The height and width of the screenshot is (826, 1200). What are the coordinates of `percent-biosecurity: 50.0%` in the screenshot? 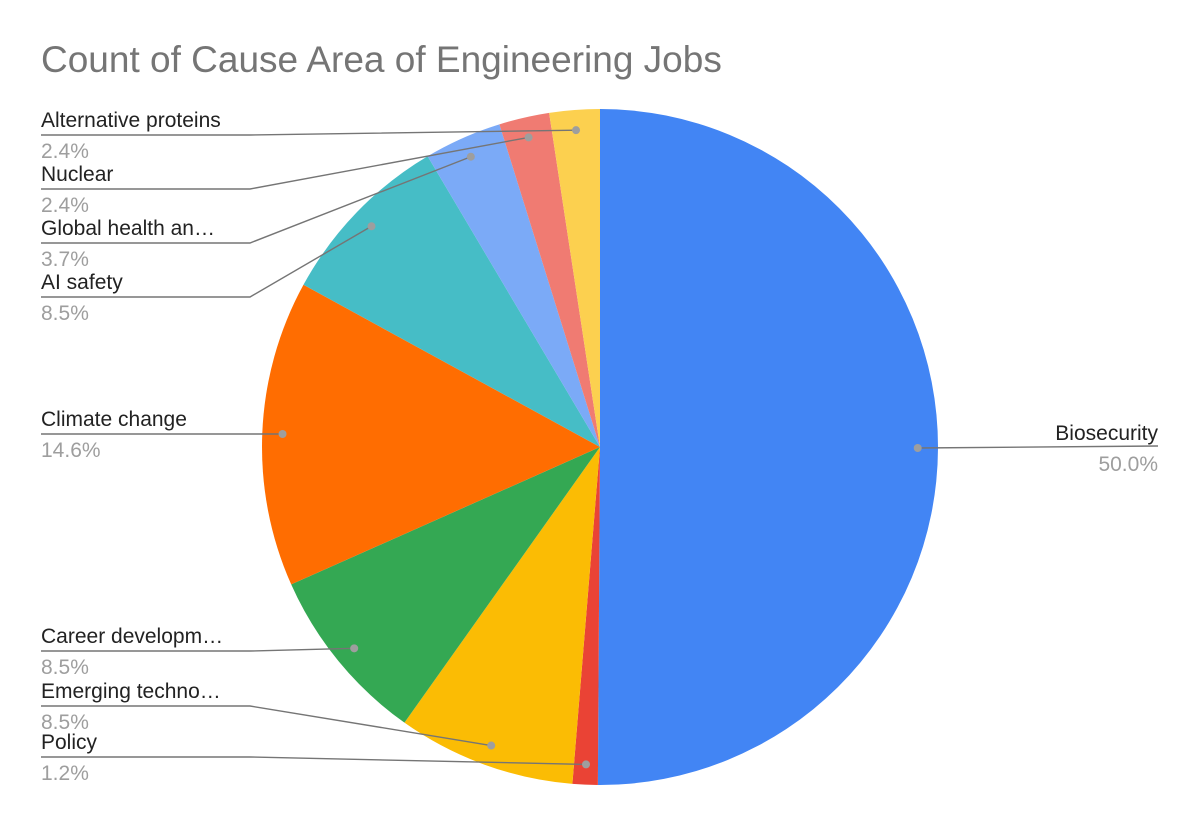 It's located at (1128, 464).